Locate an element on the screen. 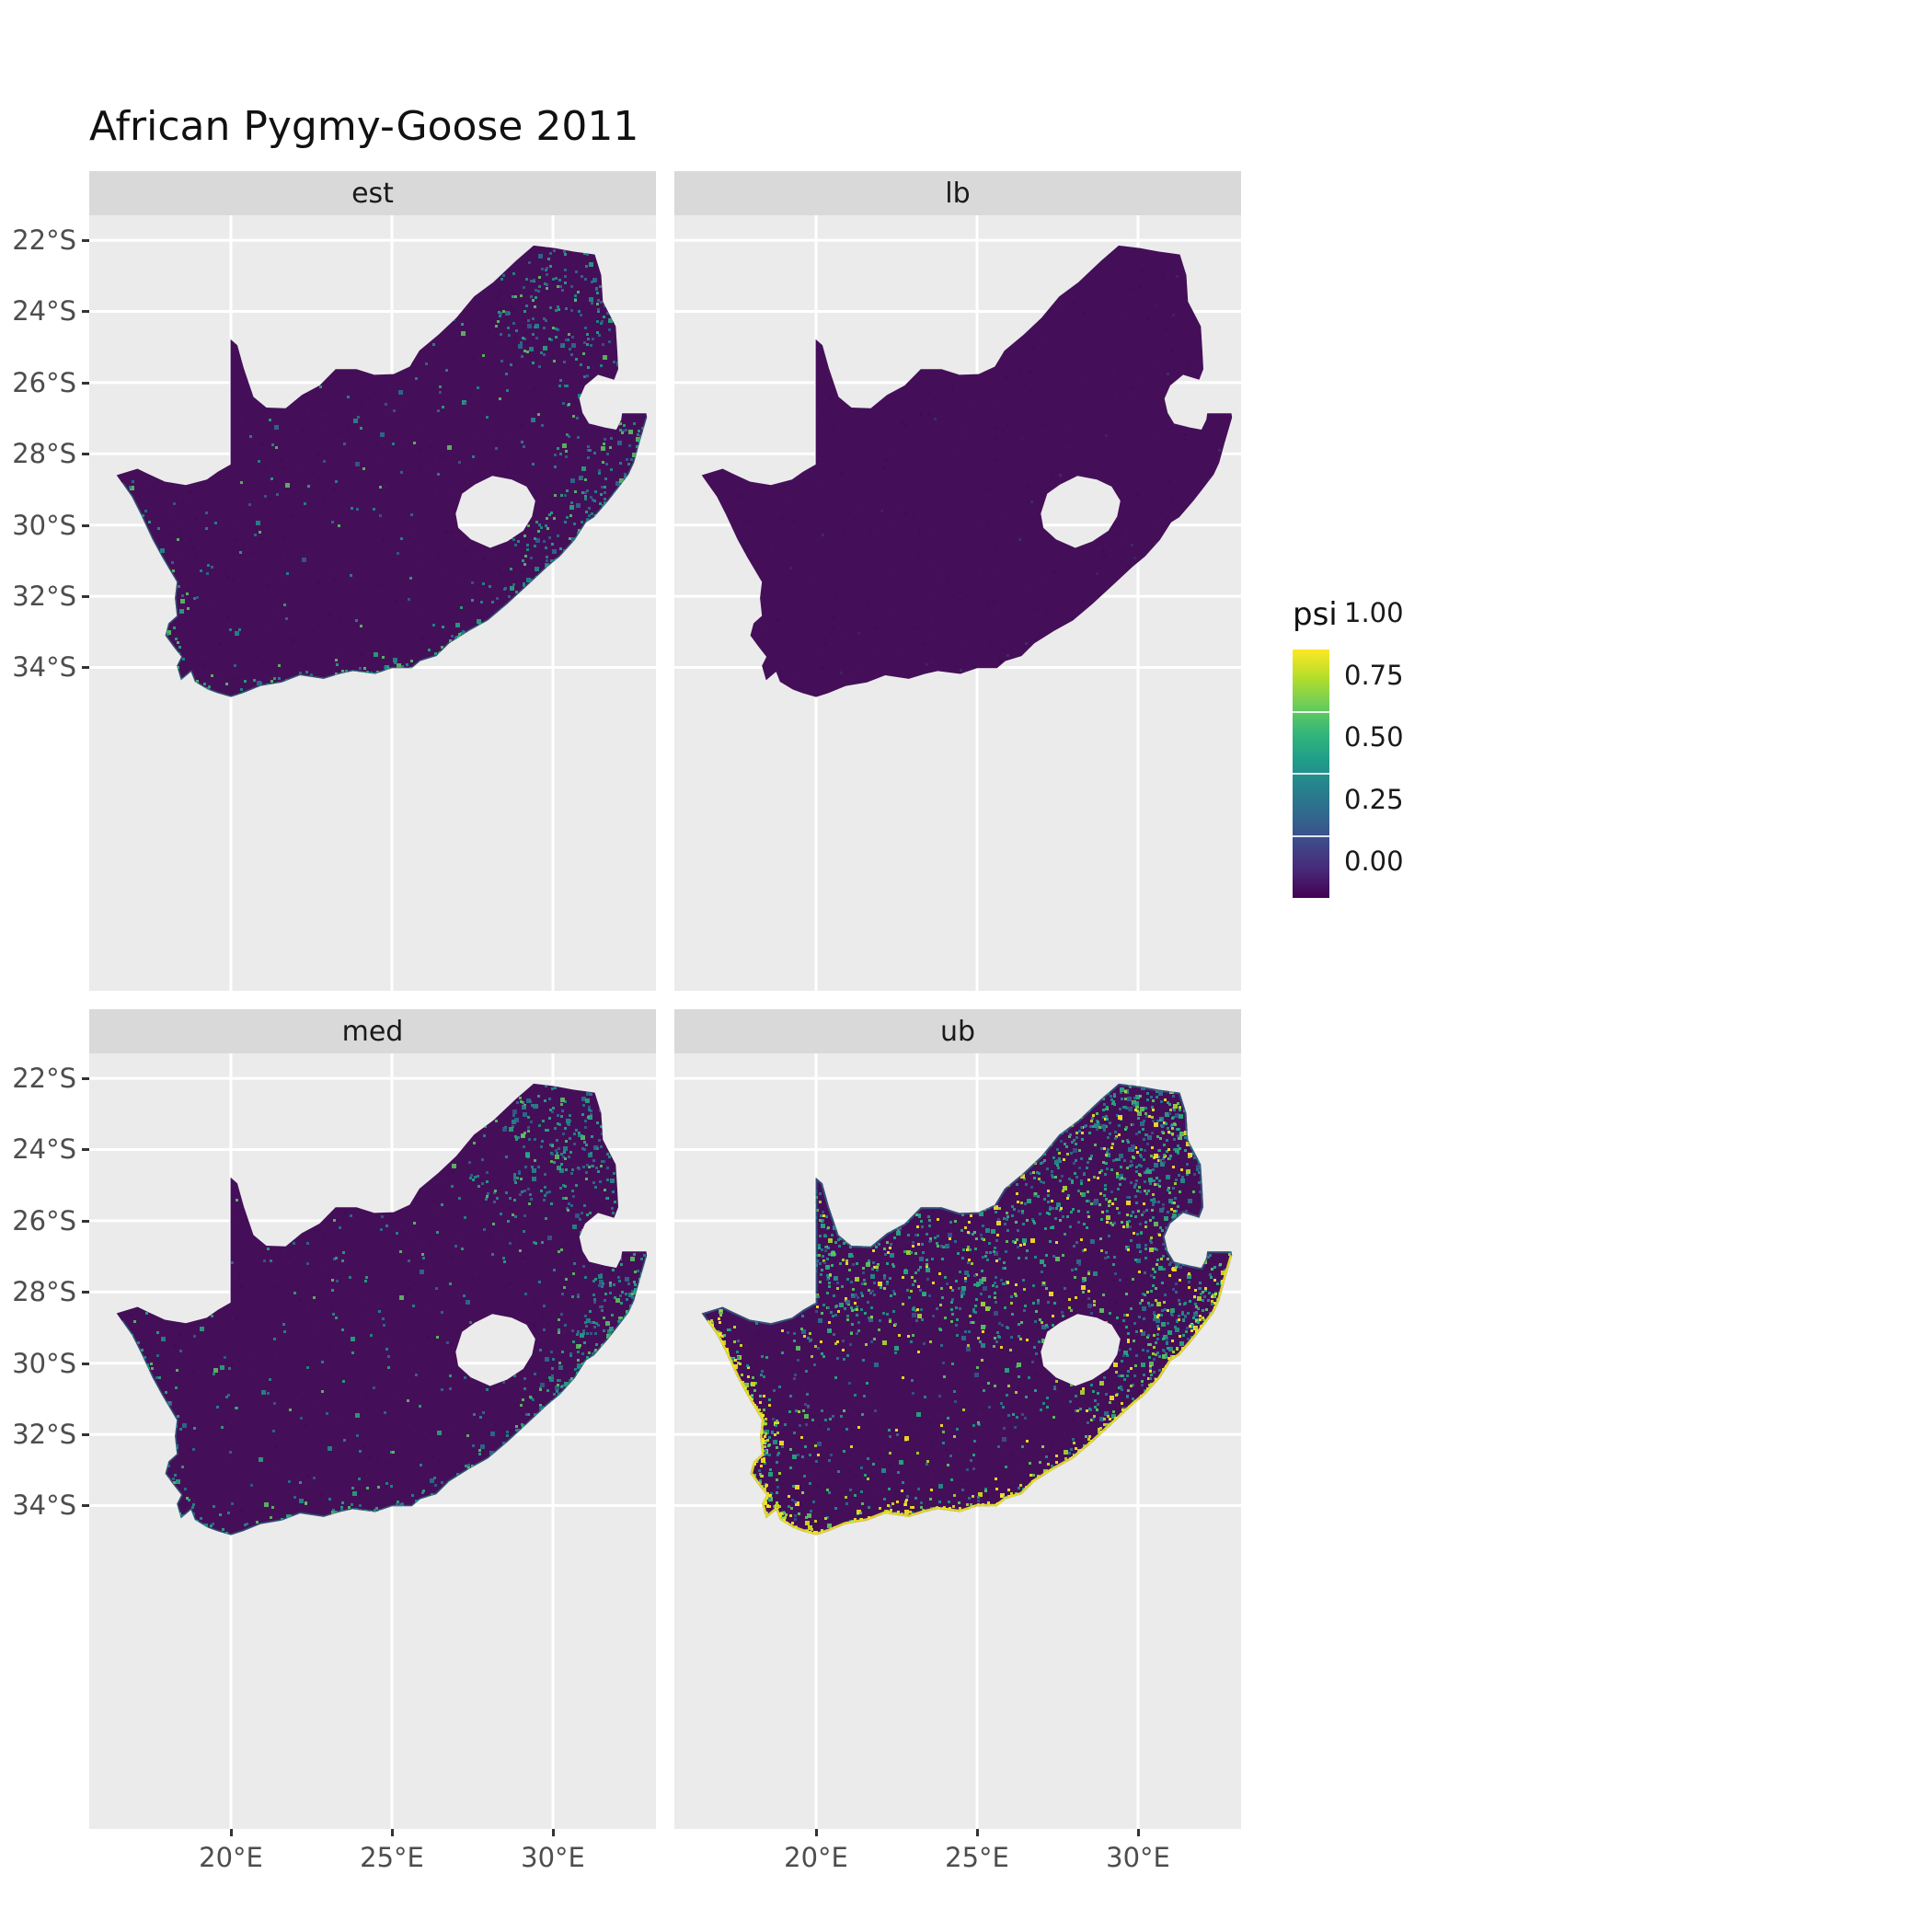 The image size is (1932, 1932). facet-strip-label-lb: lb is located at coordinates (958, 193).